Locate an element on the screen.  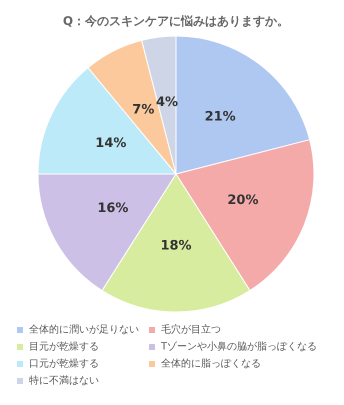
legend-label: 特に不満はない is located at coordinates (64, 380).